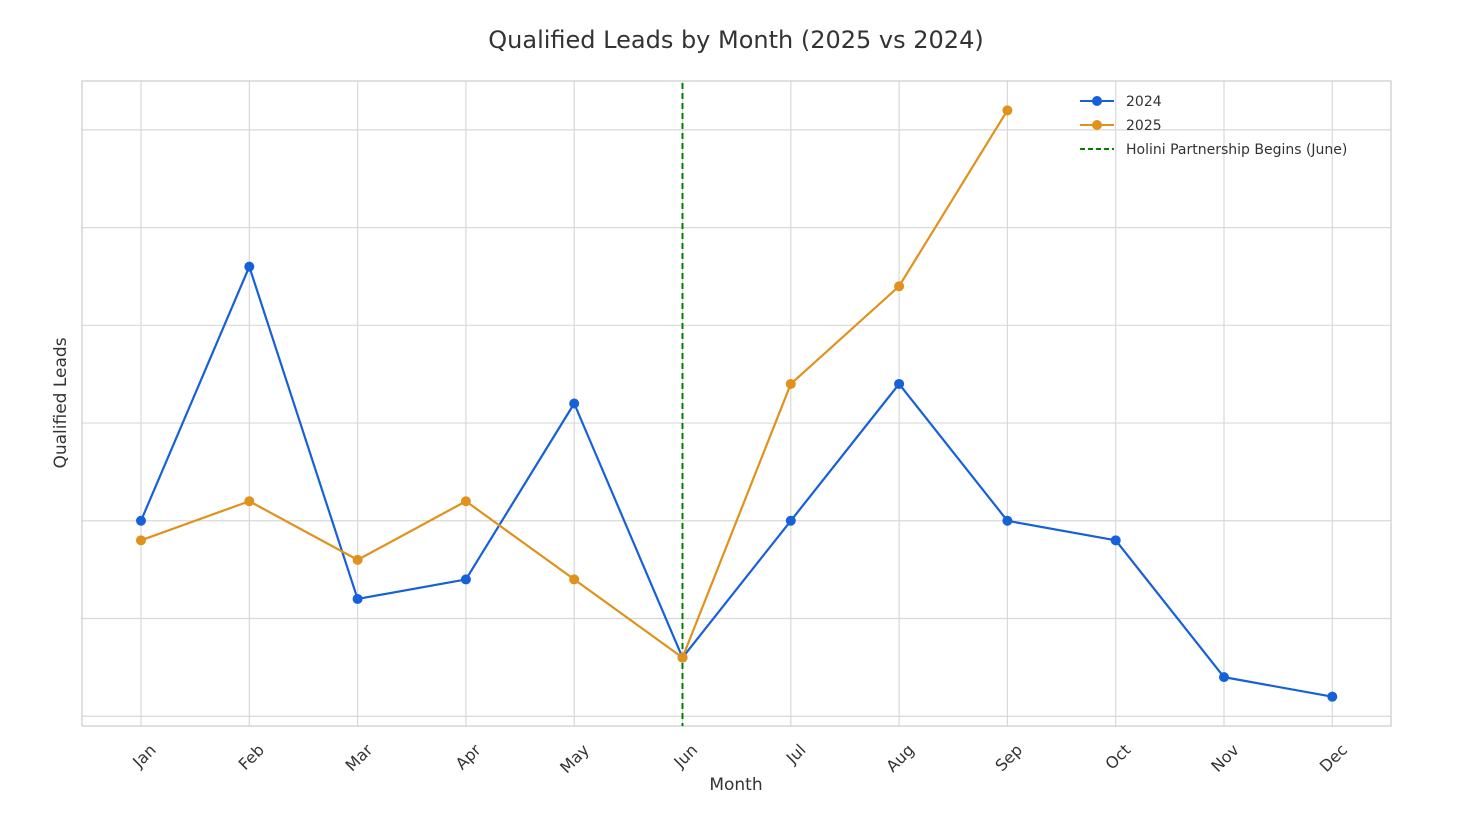 This screenshot has height=824, width=1458. What do you see at coordinates (61, 402) in the screenshot?
I see `y-axis-label: Qualified Leads` at bounding box center [61, 402].